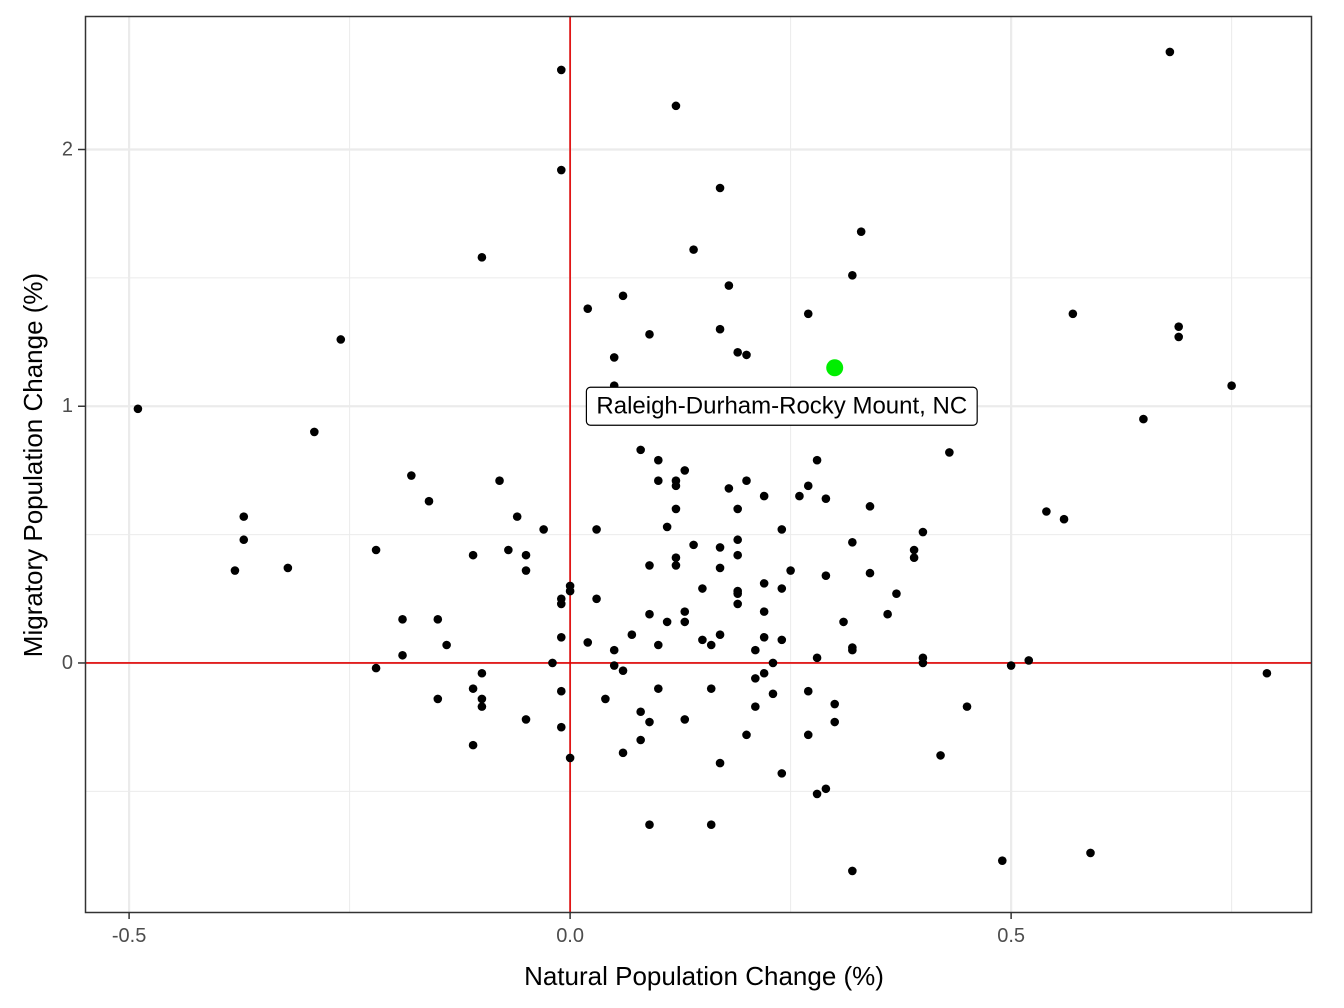 Image resolution: width=1344 pixels, height=1008 pixels. Describe the element at coordinates (67, 406) in the screenshot. I see `y-tick-label: 1` at that location.